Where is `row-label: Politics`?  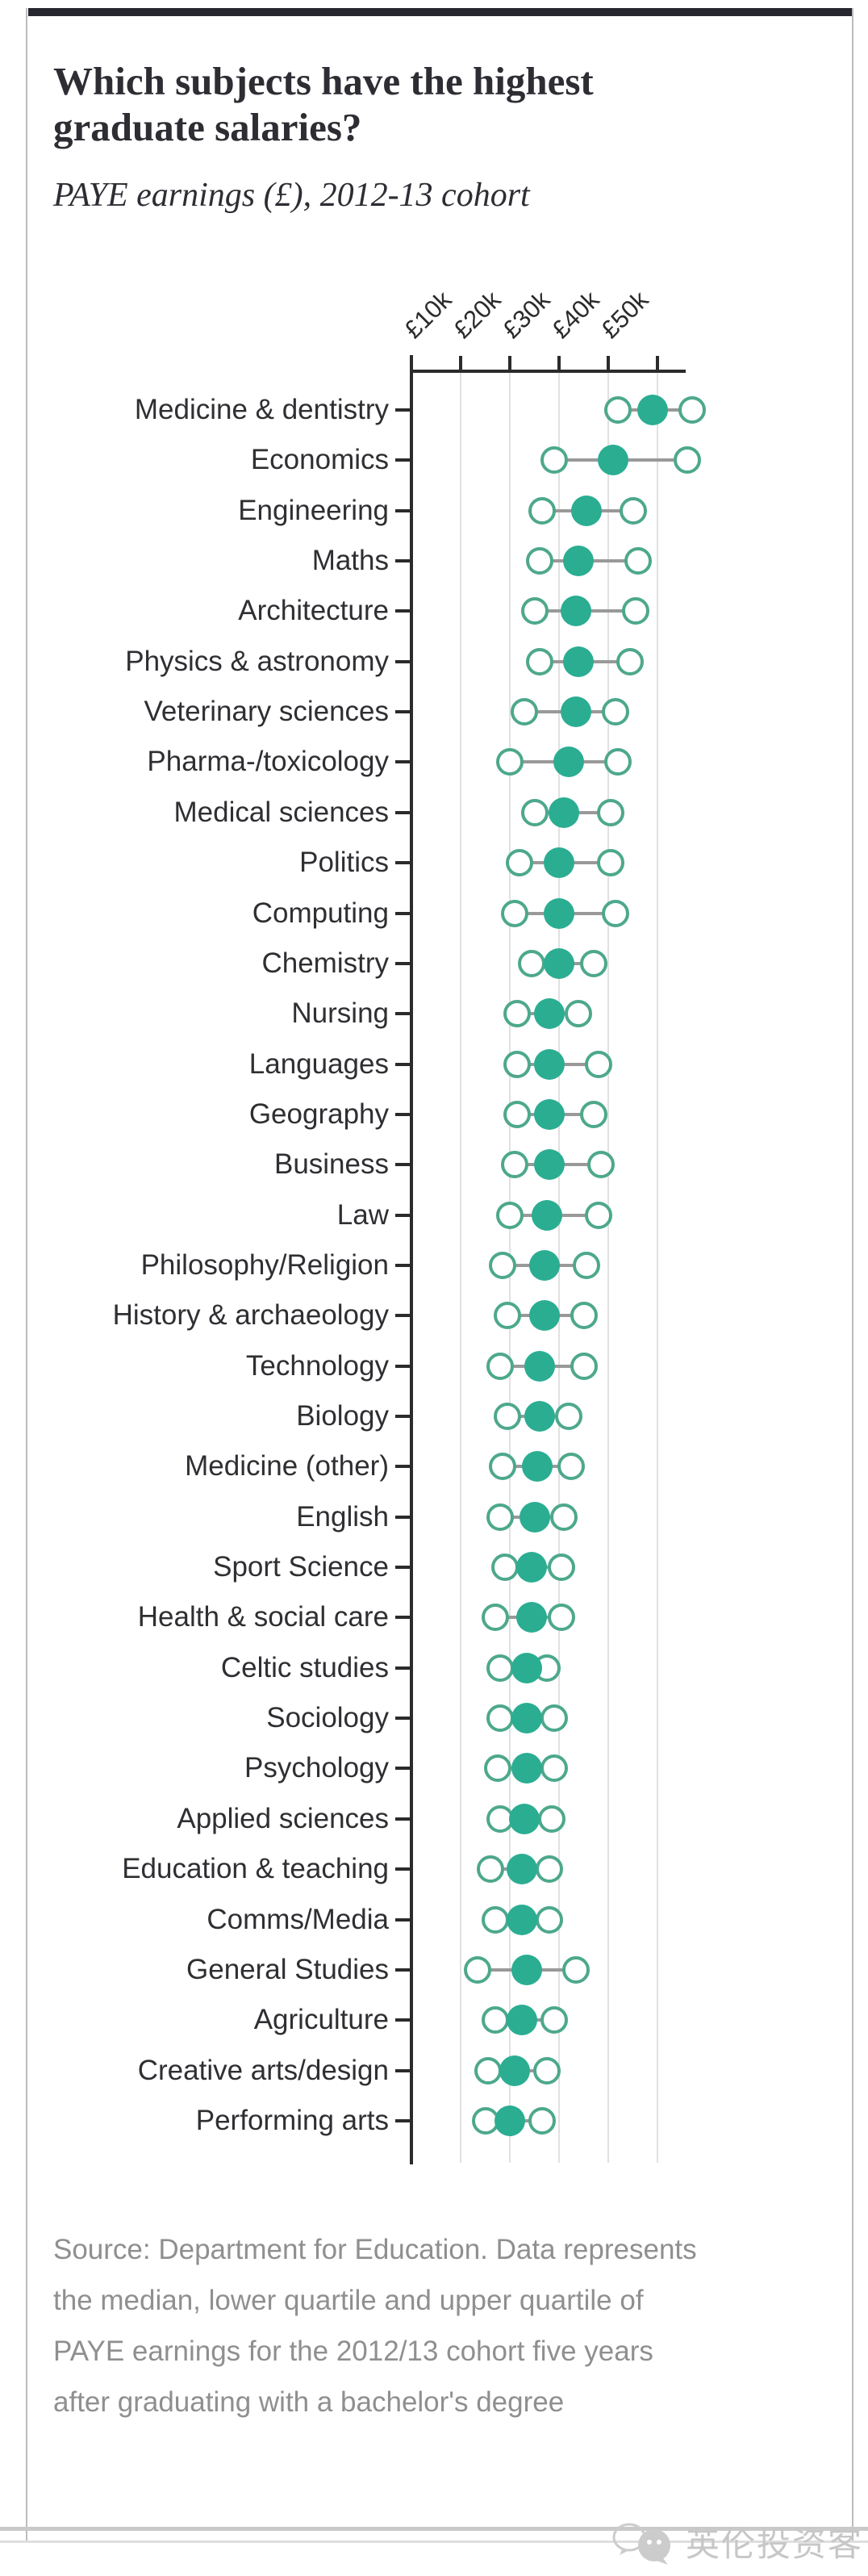
row-label: Politics is located at coordinates (344, 863).